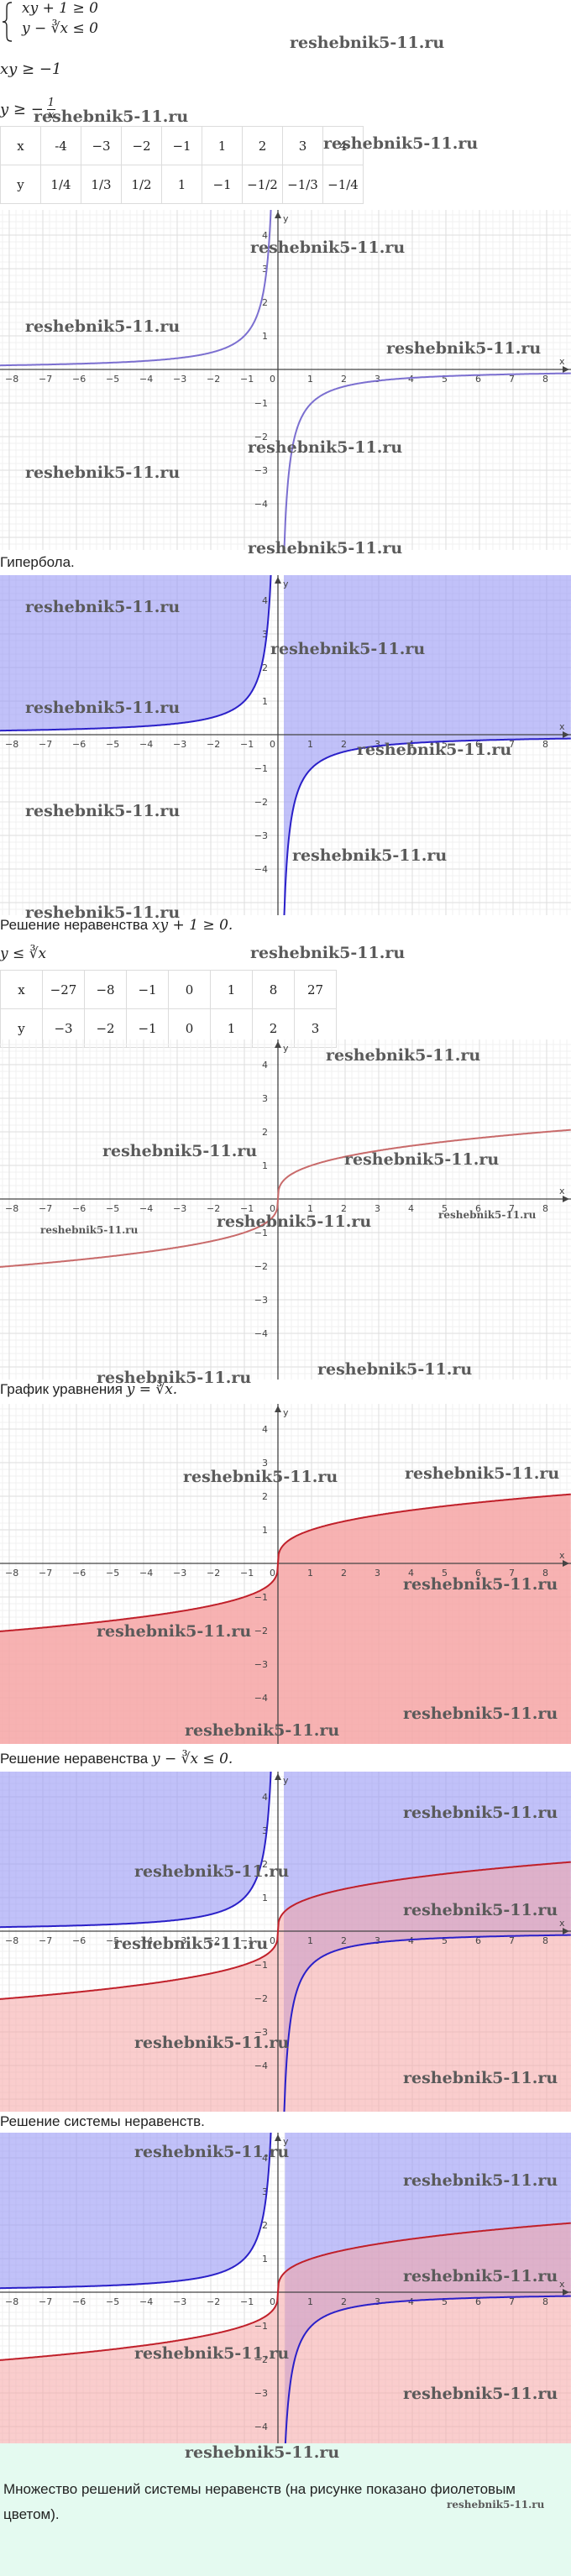 This screenshot has width=571, height=2576. Describe the element at coordinates (102, 145) in the screenshot. I see `table-cell: −3` at that location.